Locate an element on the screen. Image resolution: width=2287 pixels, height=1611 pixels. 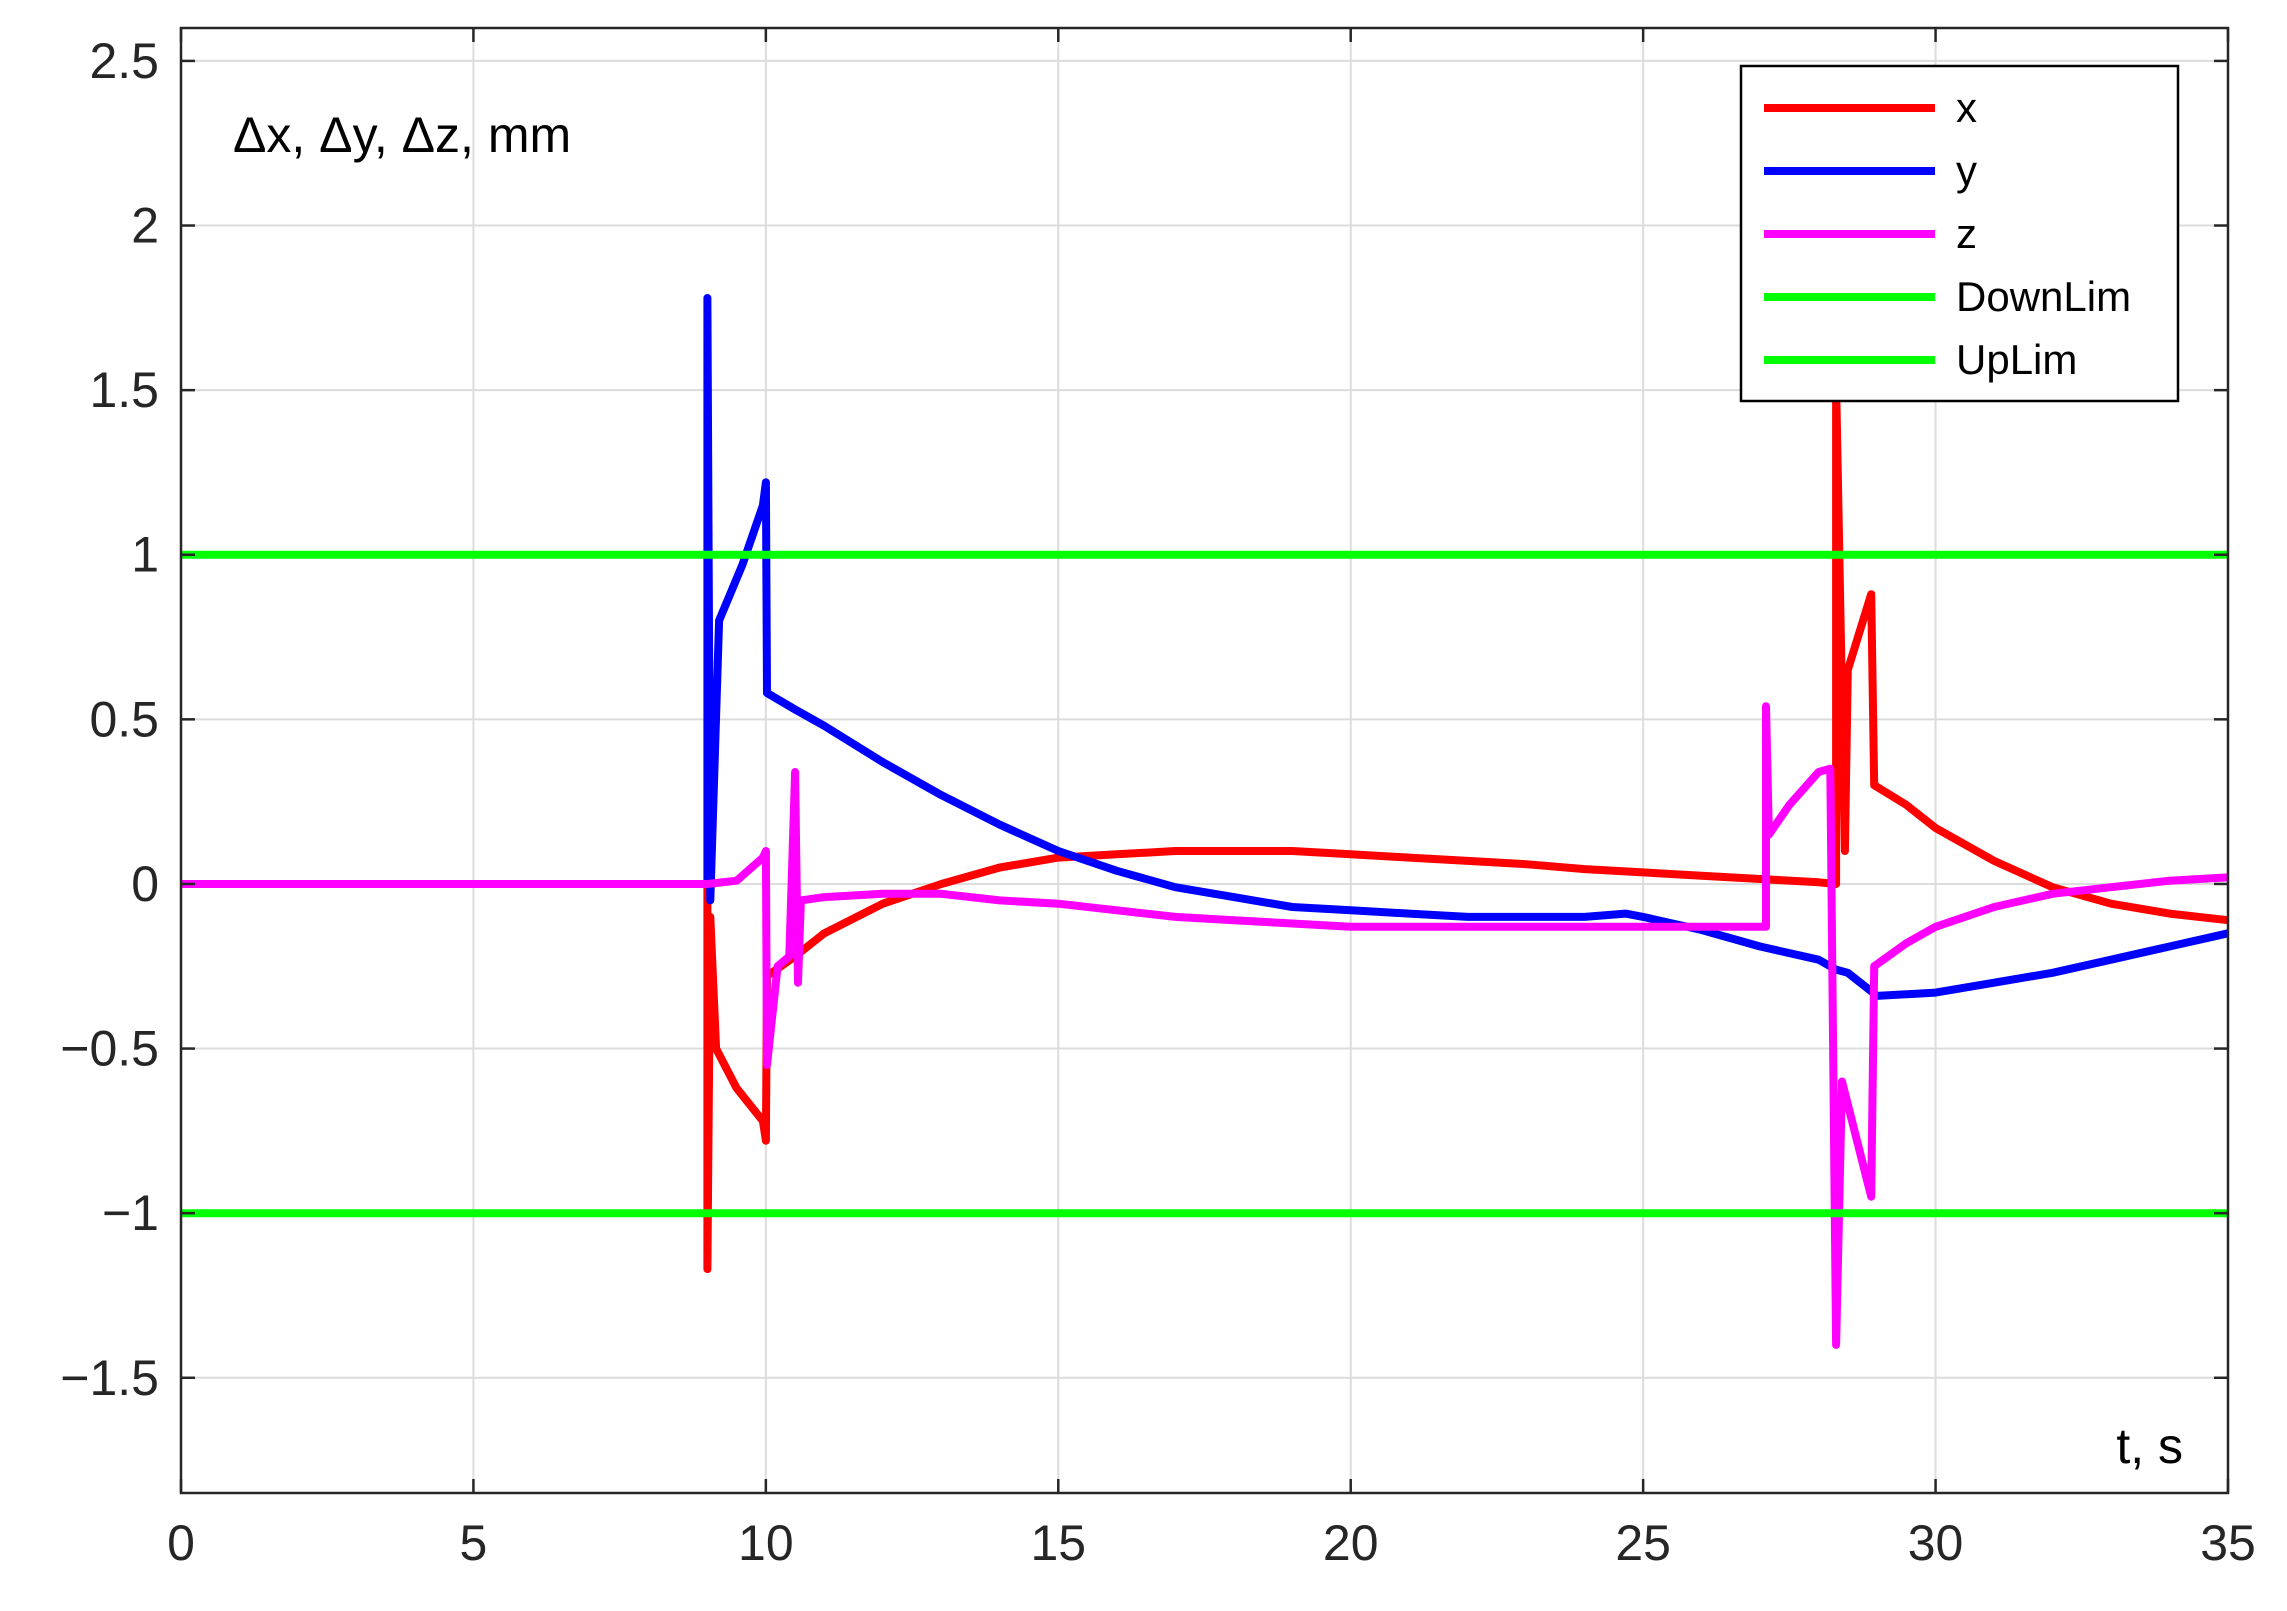
x-tick-label: 30 is located at coordinates (1936, 1543).